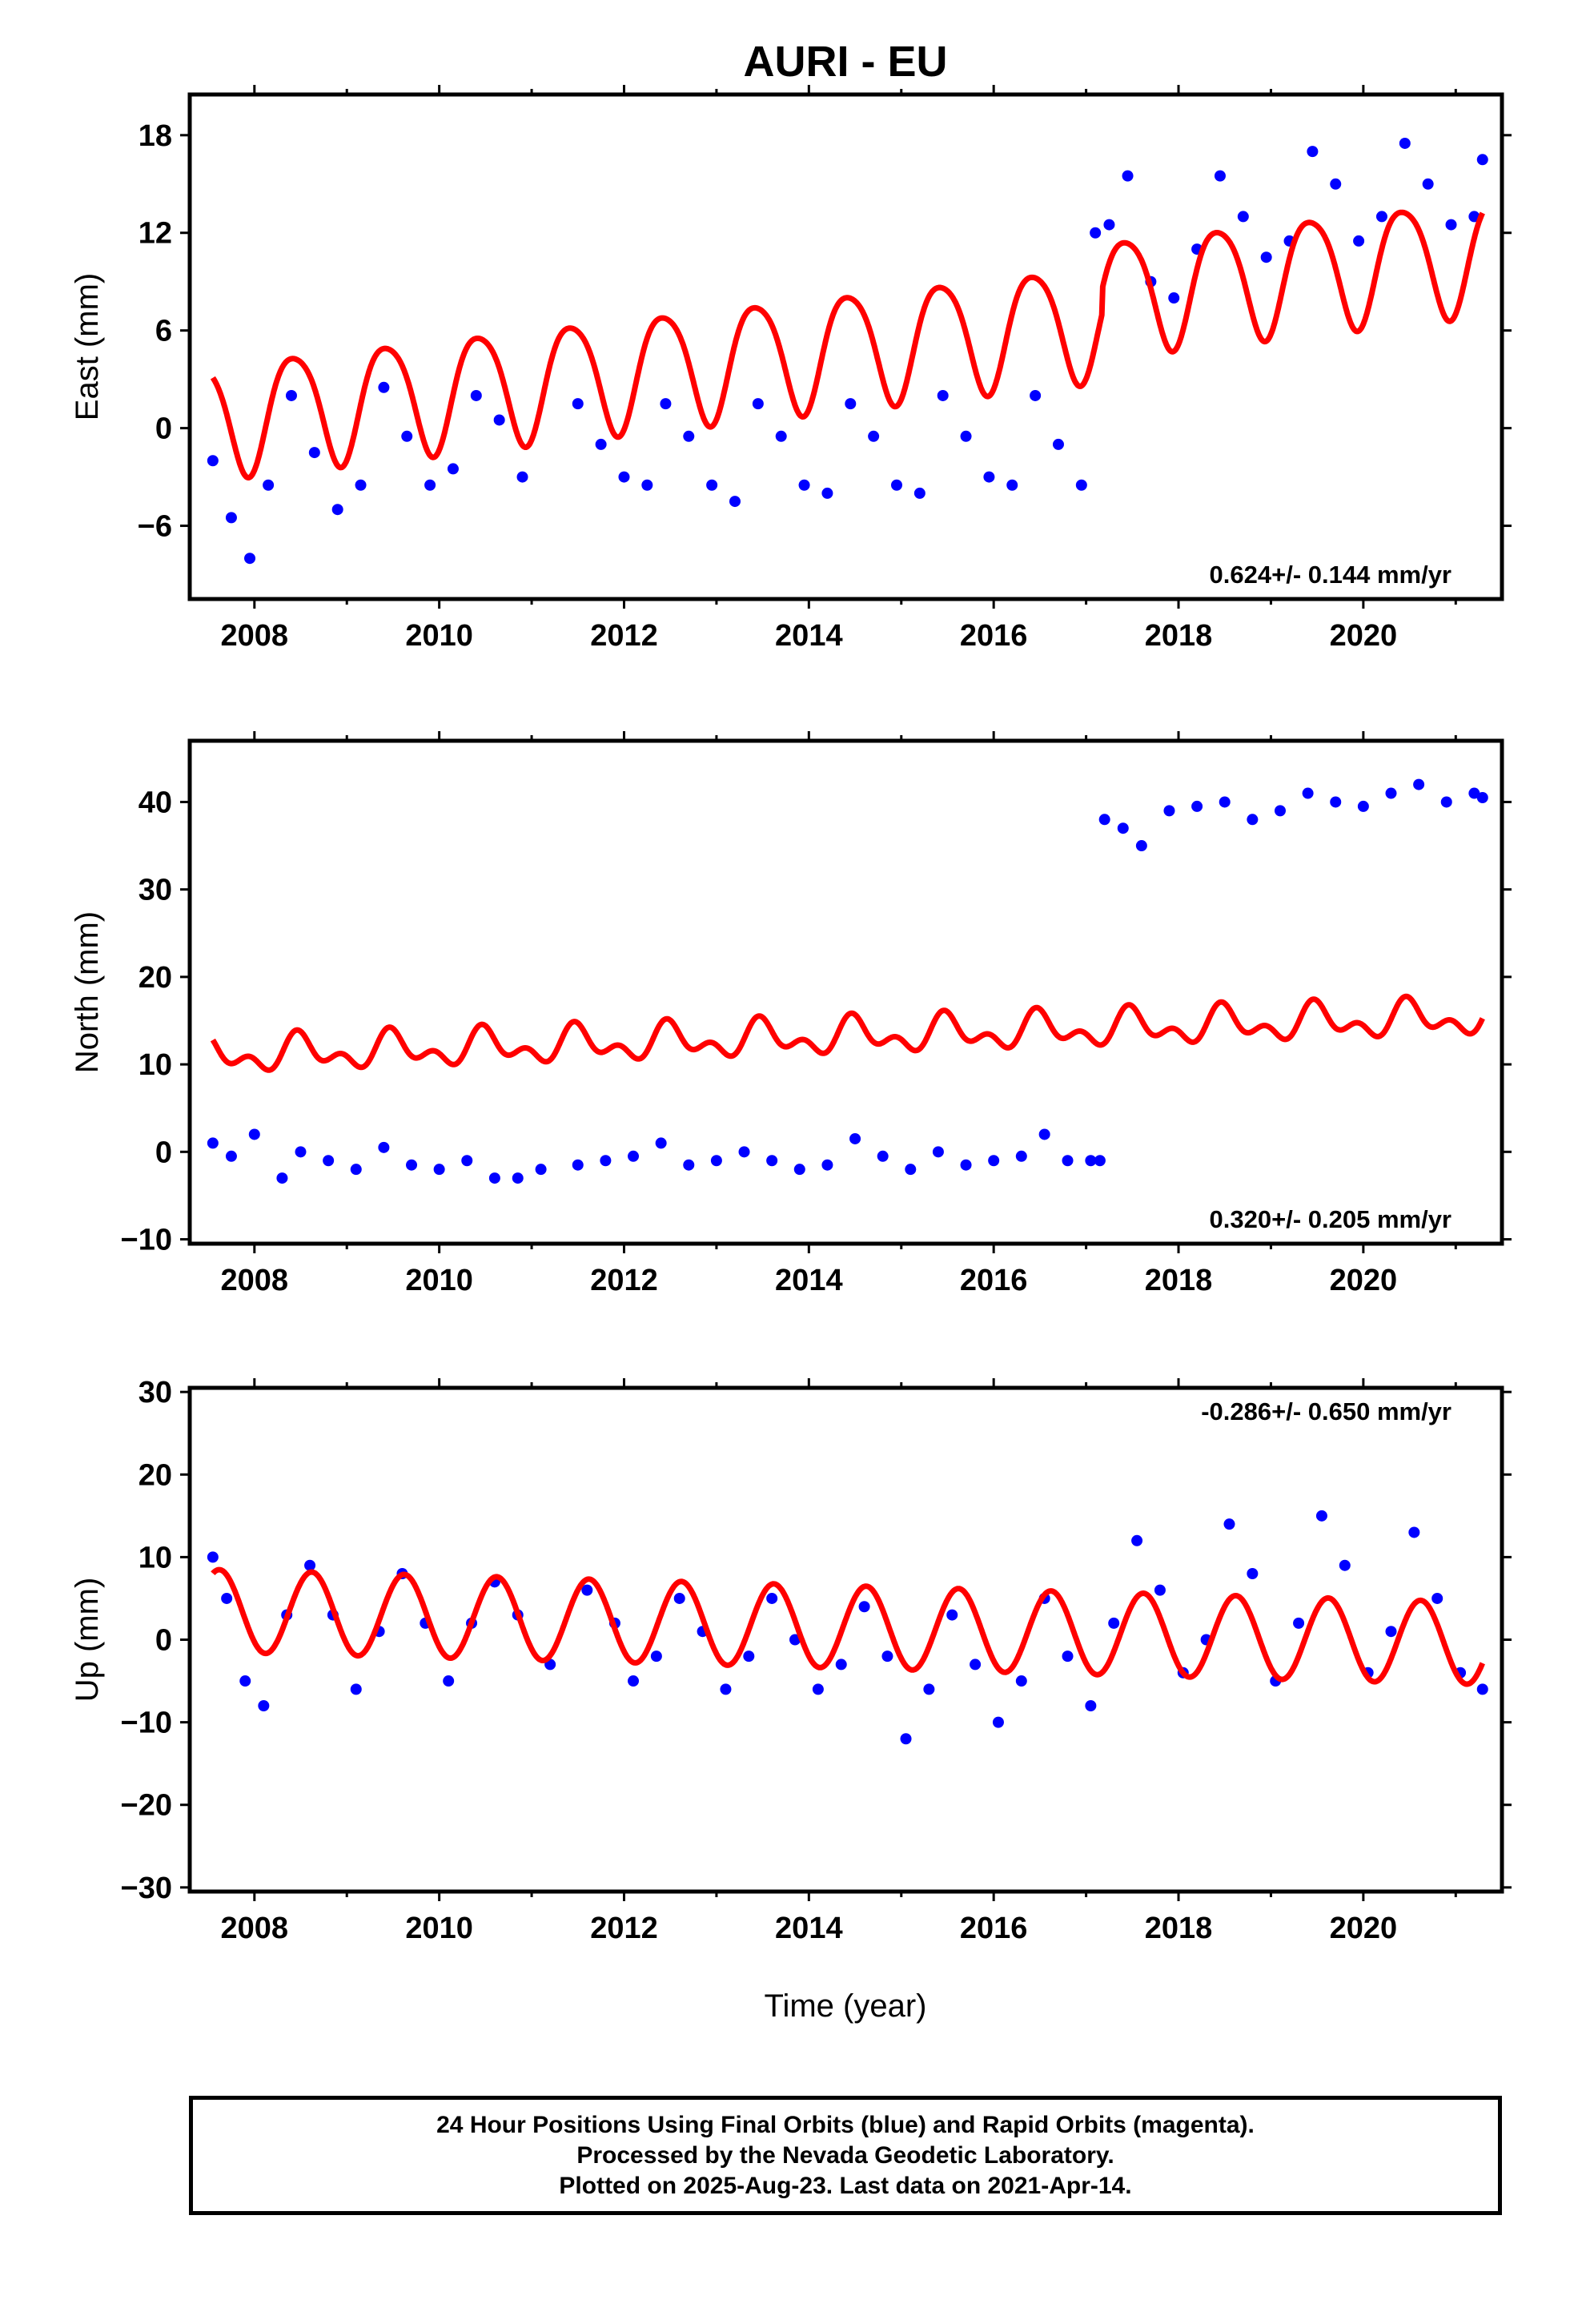  I want to click on y-tick-label: 20, so click(155, 978).